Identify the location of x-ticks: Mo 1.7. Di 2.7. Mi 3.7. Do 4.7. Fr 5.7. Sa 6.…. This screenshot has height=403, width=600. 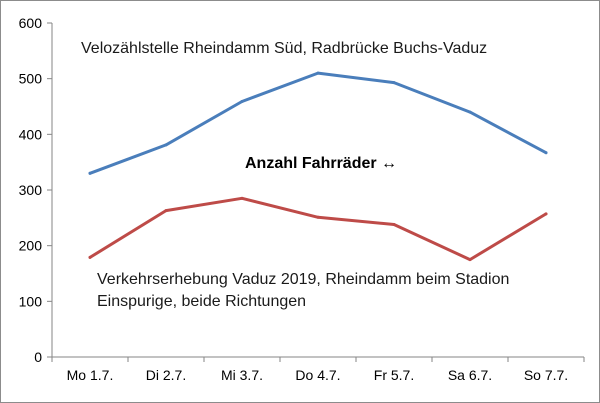
(318, 370).